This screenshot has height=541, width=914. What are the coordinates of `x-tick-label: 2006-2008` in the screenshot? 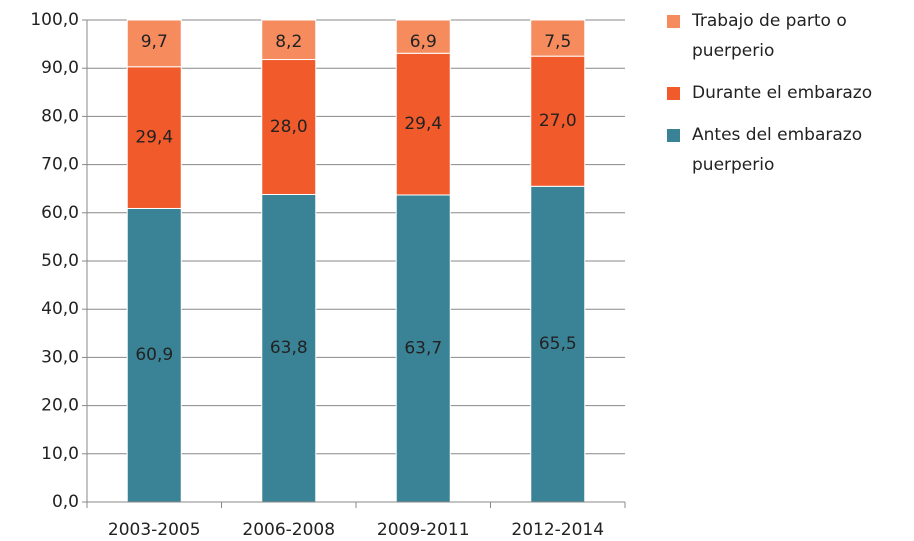 It's located at (288, 530).